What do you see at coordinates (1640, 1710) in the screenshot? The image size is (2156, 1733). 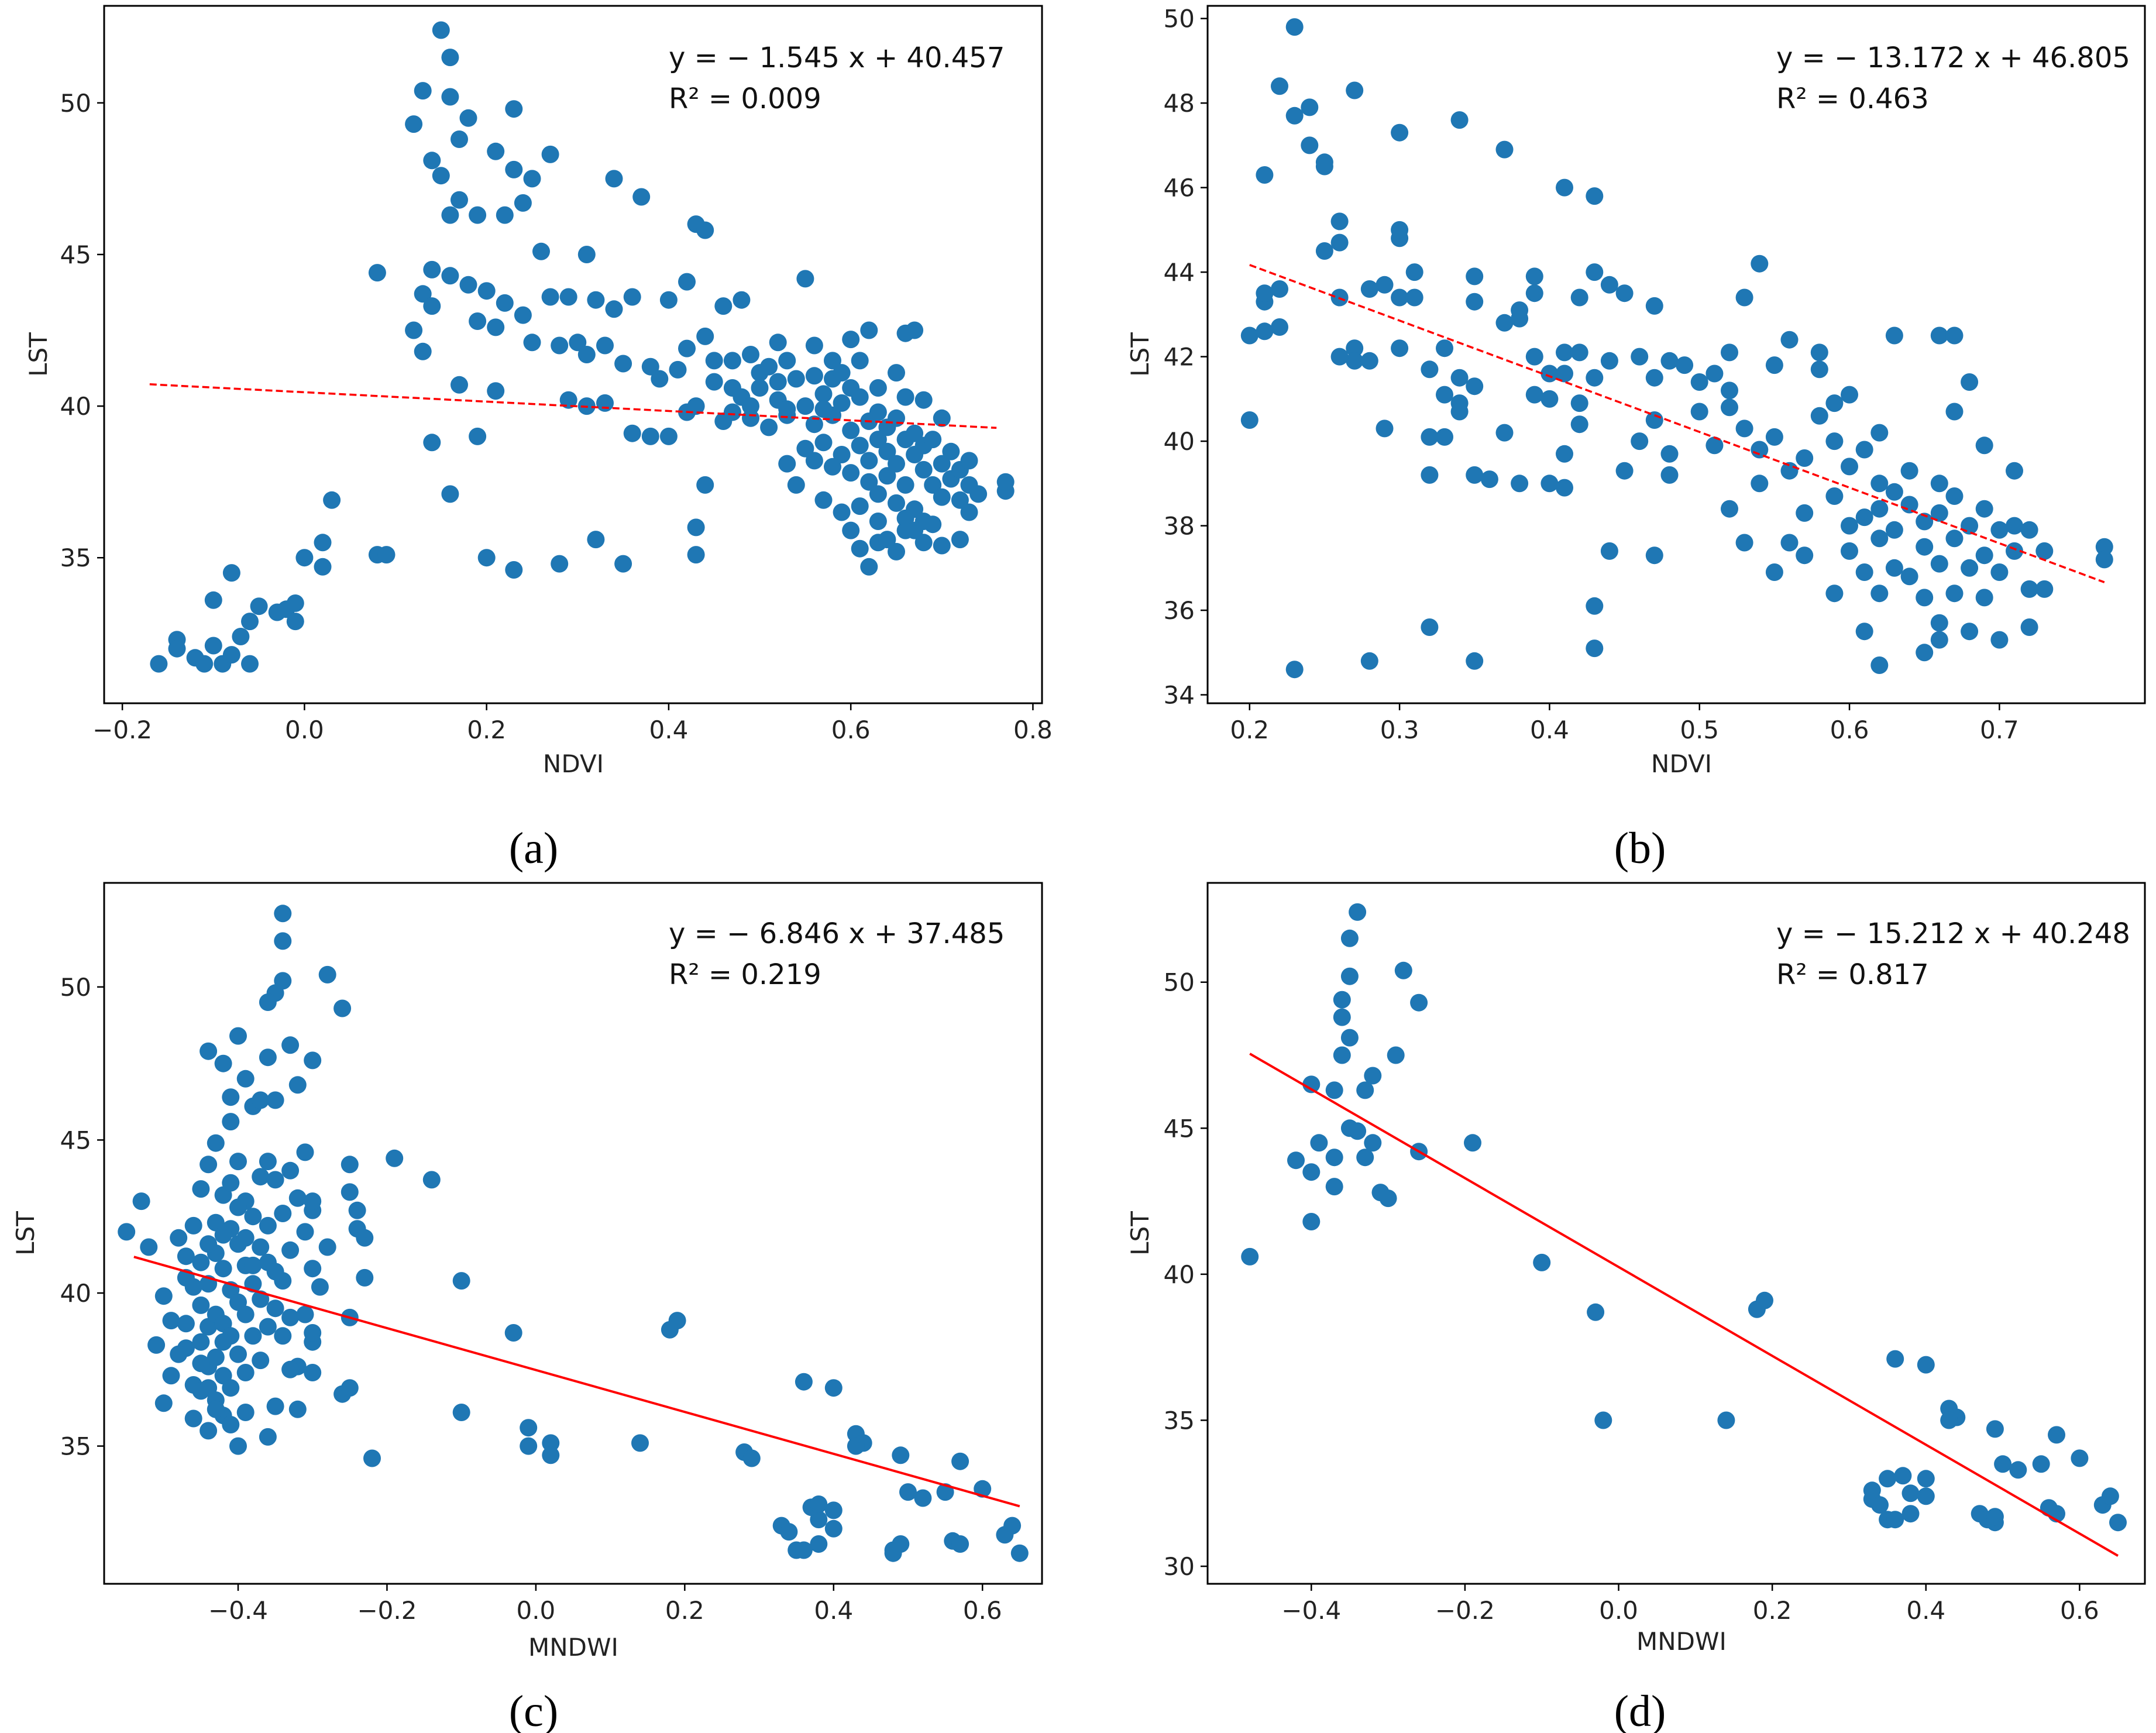 I see `panel-caption-d: (d)` at bounding box center [1640, 1710].